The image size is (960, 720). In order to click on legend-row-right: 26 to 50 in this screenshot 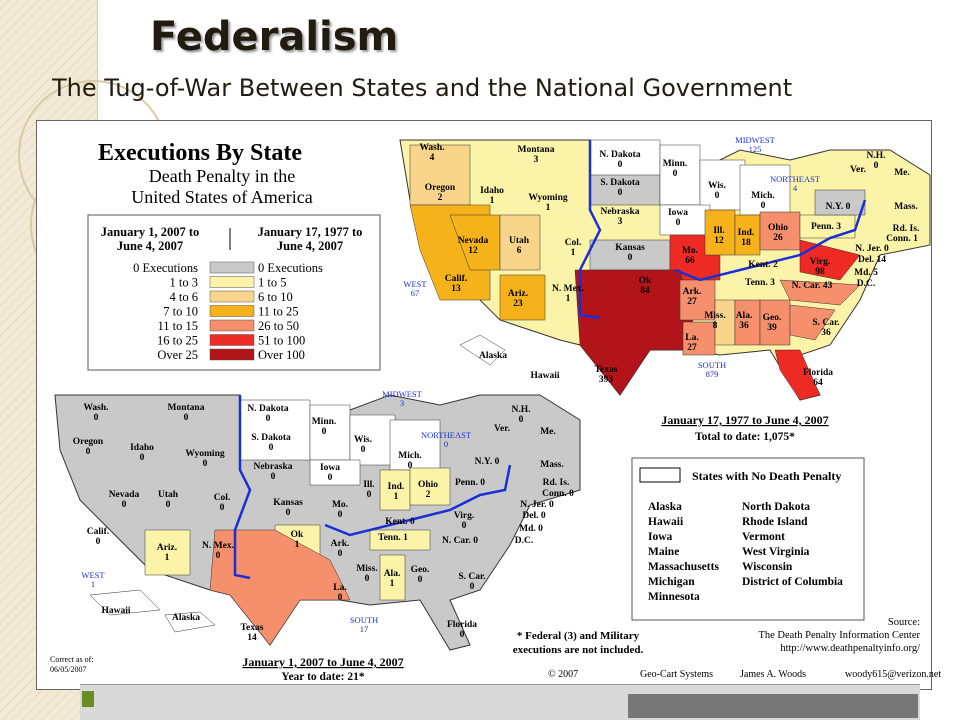, I will do `click(278, 326)`.